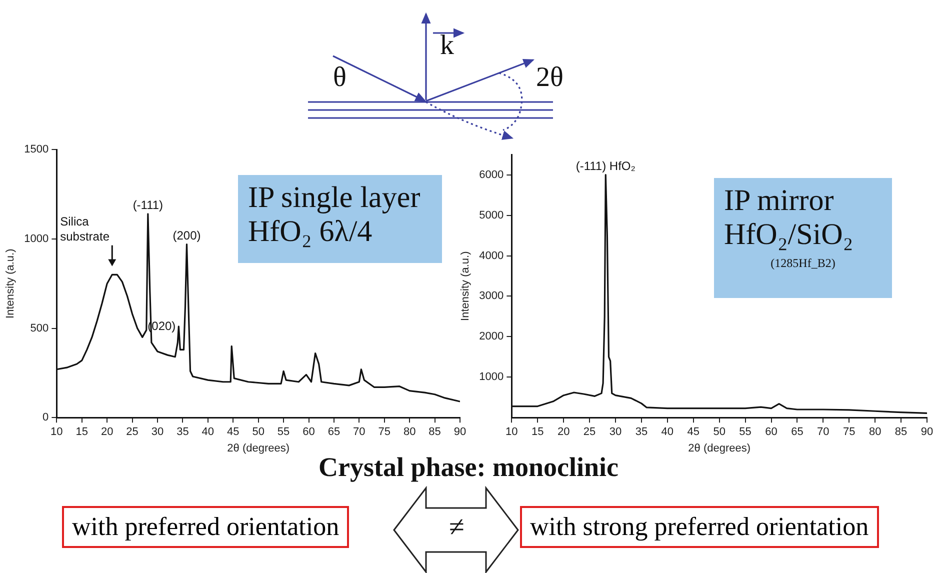  I want to click on y-tick-label: 500, so click(39, 328).